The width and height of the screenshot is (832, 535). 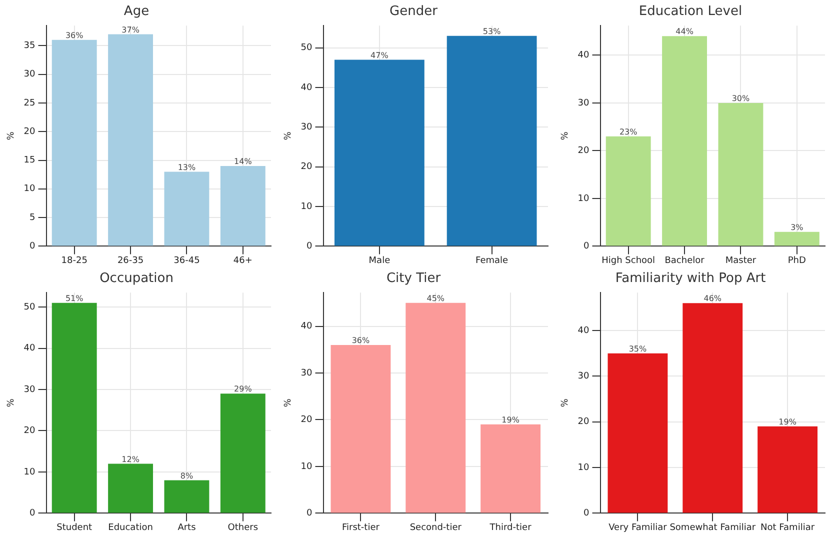 What do you see at coordinates (637, 349) in the screenshot?
I see `data-label: 35%` at bounding box center [637, 349].